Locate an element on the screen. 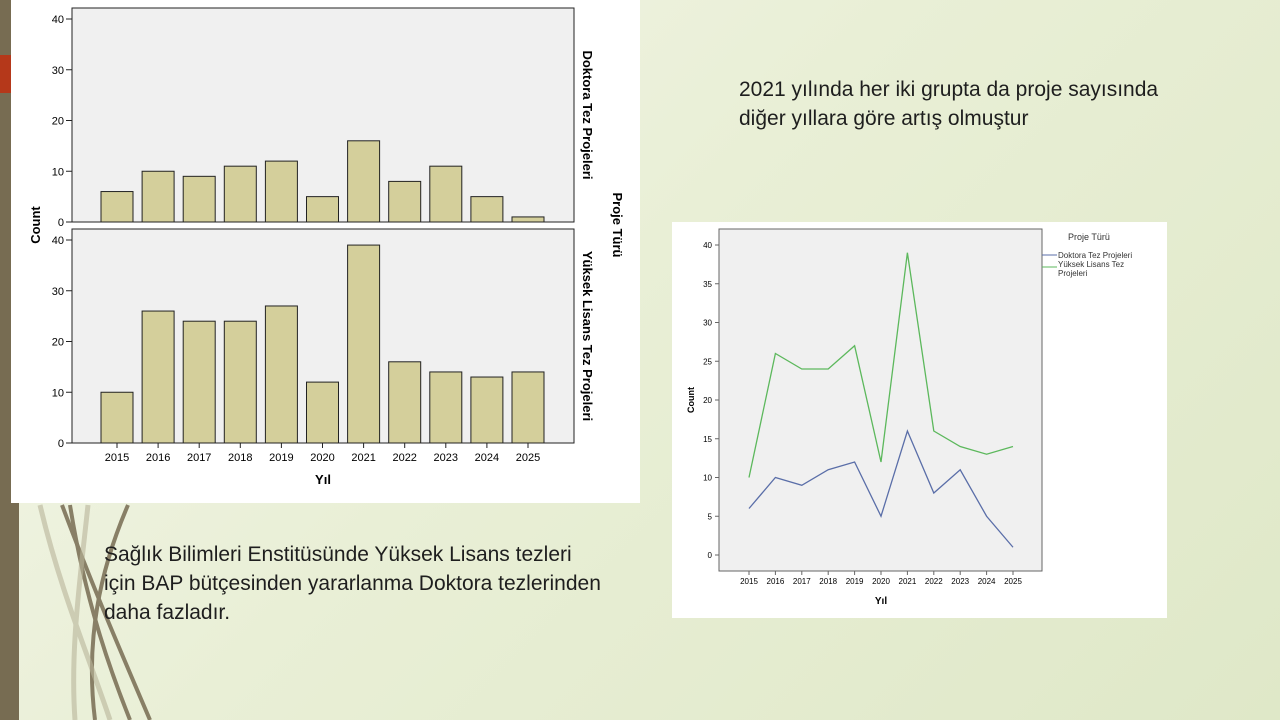 This screenshot has width=1280, height=720. series-line-doktora is located at coordinates (881, 488).